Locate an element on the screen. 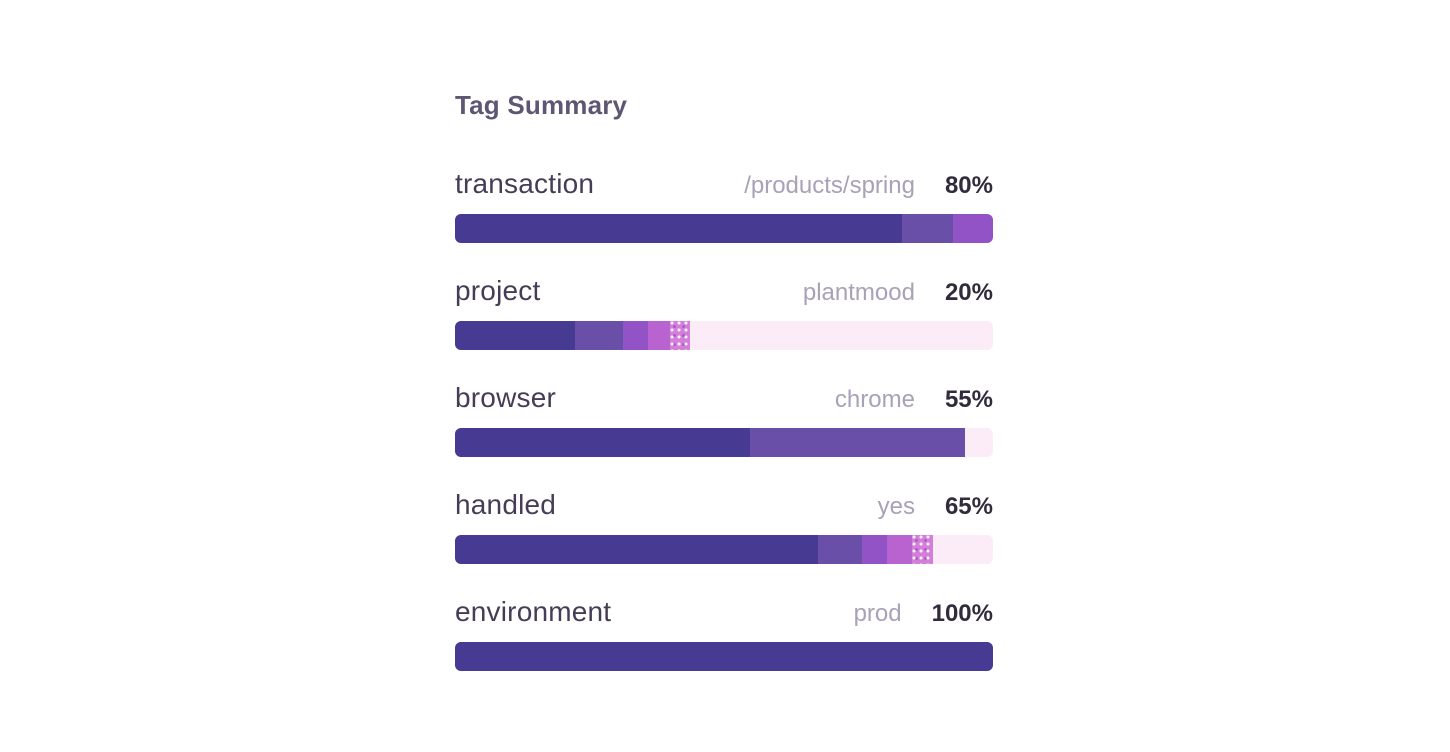 The height and width of the screenshot is (752, 1450). tag-top-value: yes is located at coordinates (896, 506).